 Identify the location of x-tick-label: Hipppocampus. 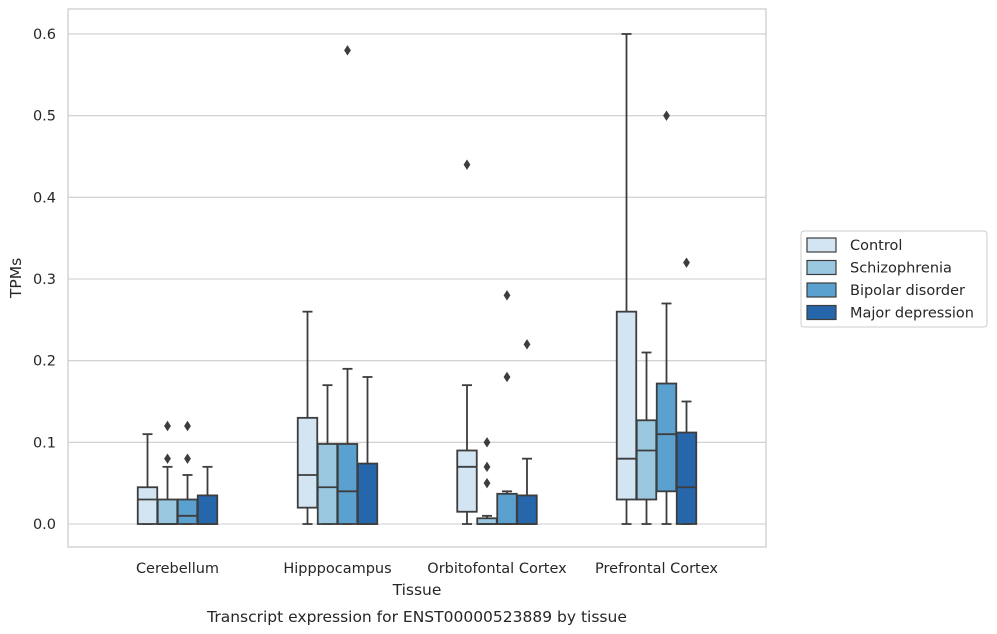
(337, 569).